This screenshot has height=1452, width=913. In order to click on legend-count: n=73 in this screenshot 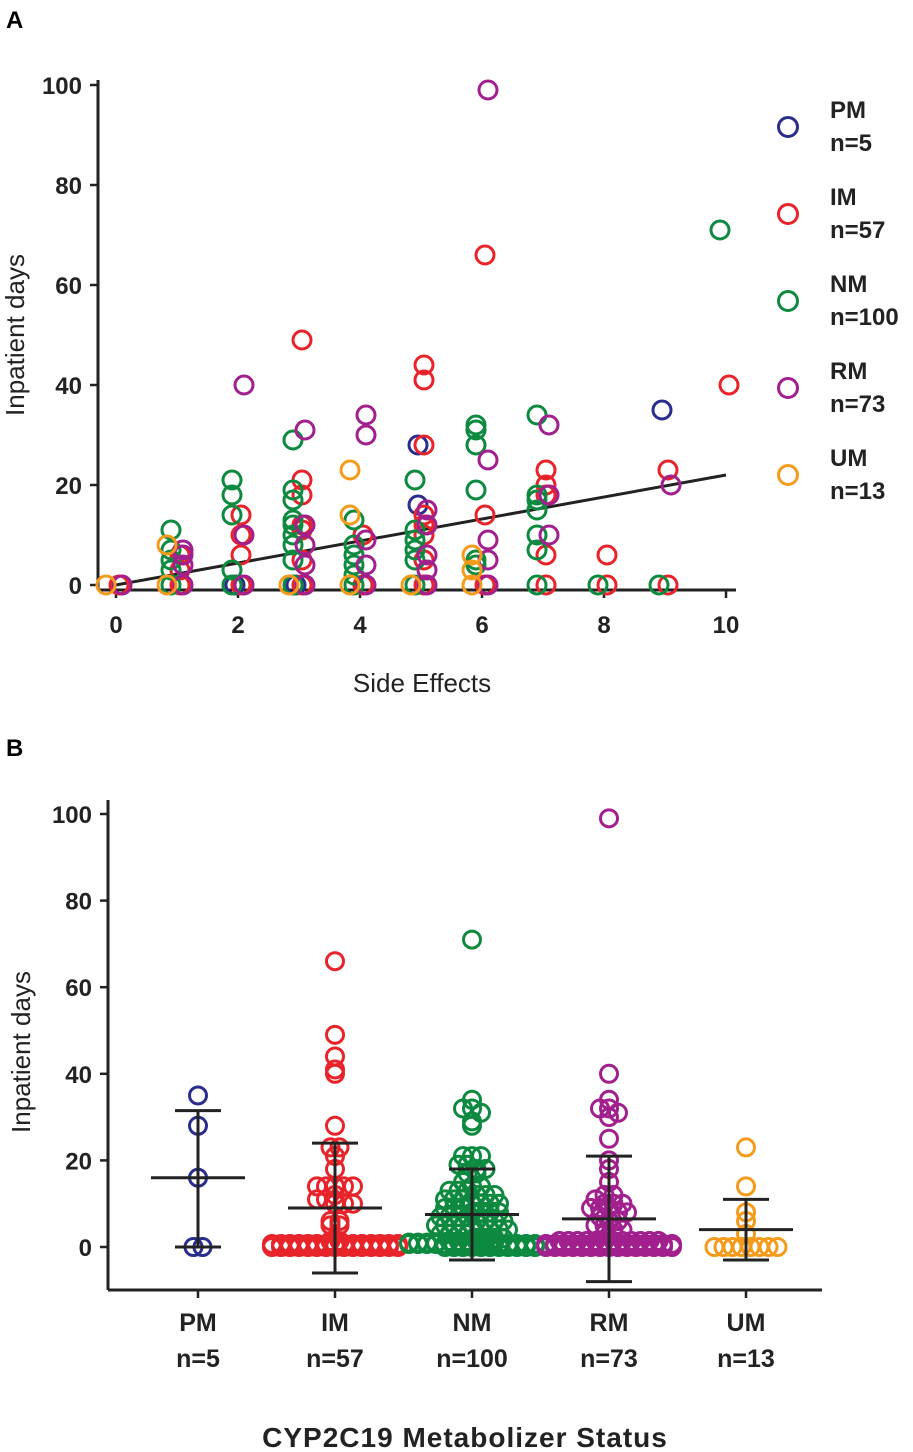, I will do `click(857, 404)`.